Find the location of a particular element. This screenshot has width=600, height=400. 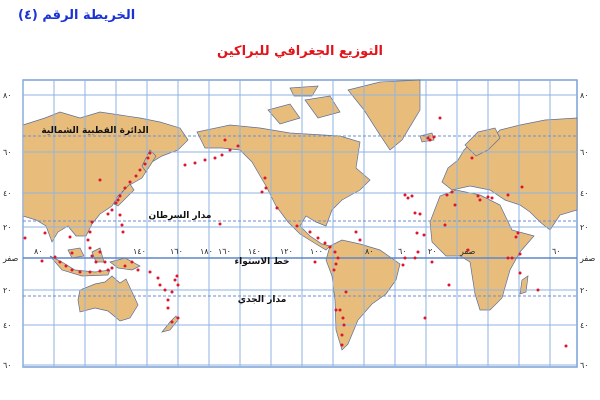

lat-label: ٢٠ is located at coordinates (584, 290).